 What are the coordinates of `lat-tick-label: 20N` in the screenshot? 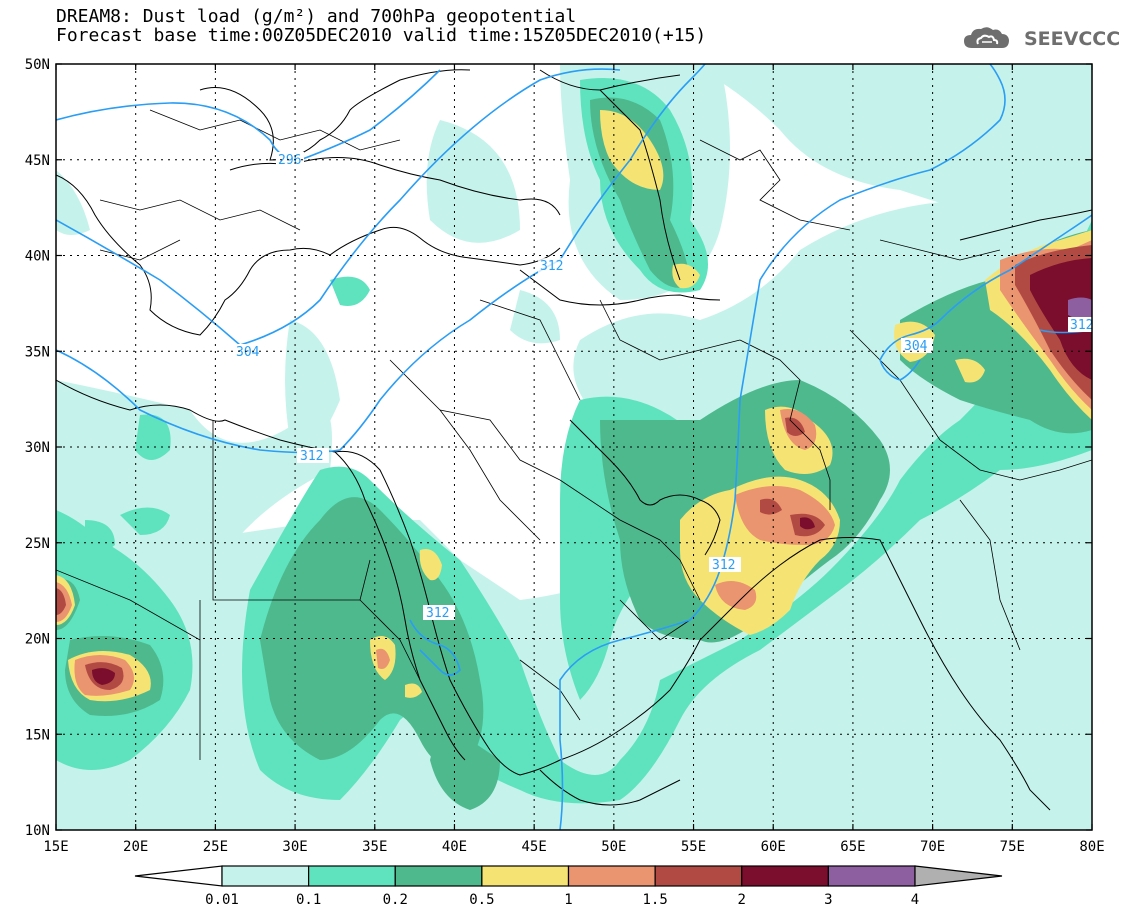 It's located at (37, 640).